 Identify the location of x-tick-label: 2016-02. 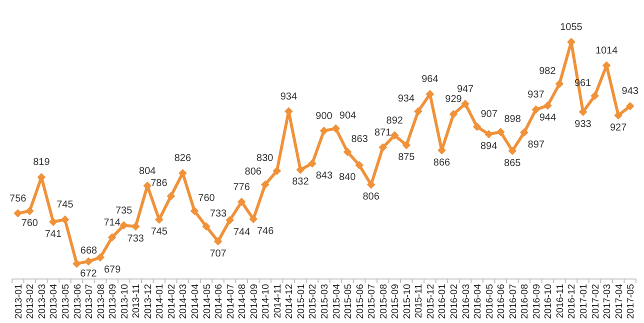
(454, 301).